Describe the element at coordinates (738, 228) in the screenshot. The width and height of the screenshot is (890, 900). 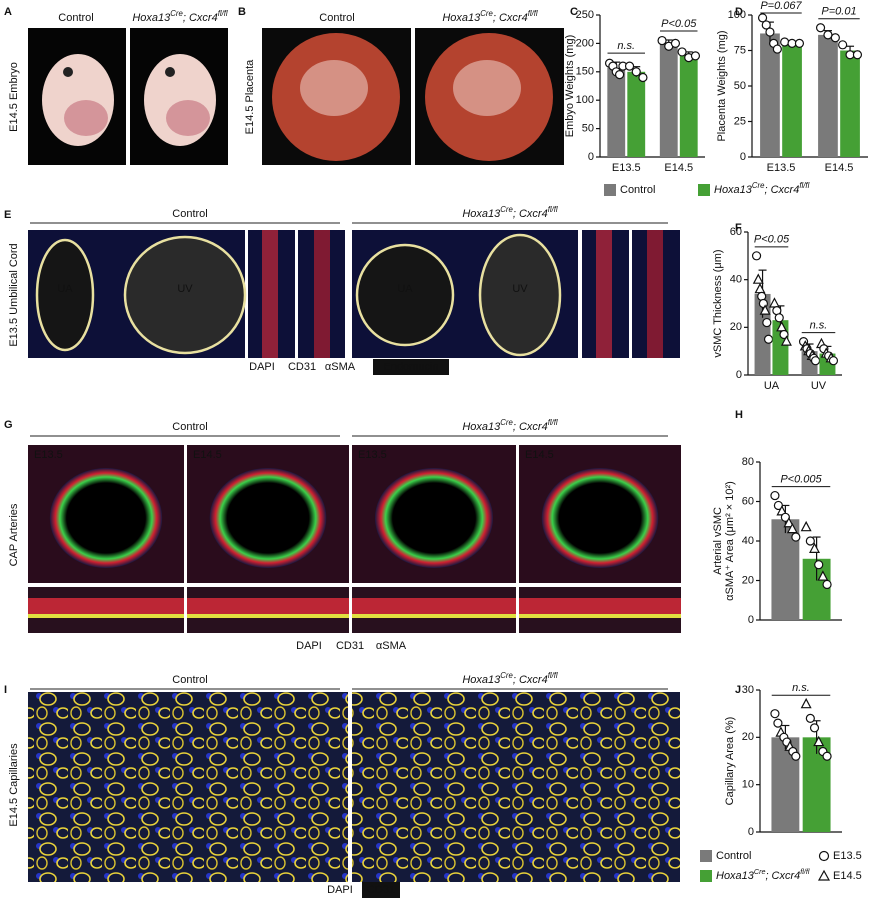
I see `panel-letter: F` at that location.